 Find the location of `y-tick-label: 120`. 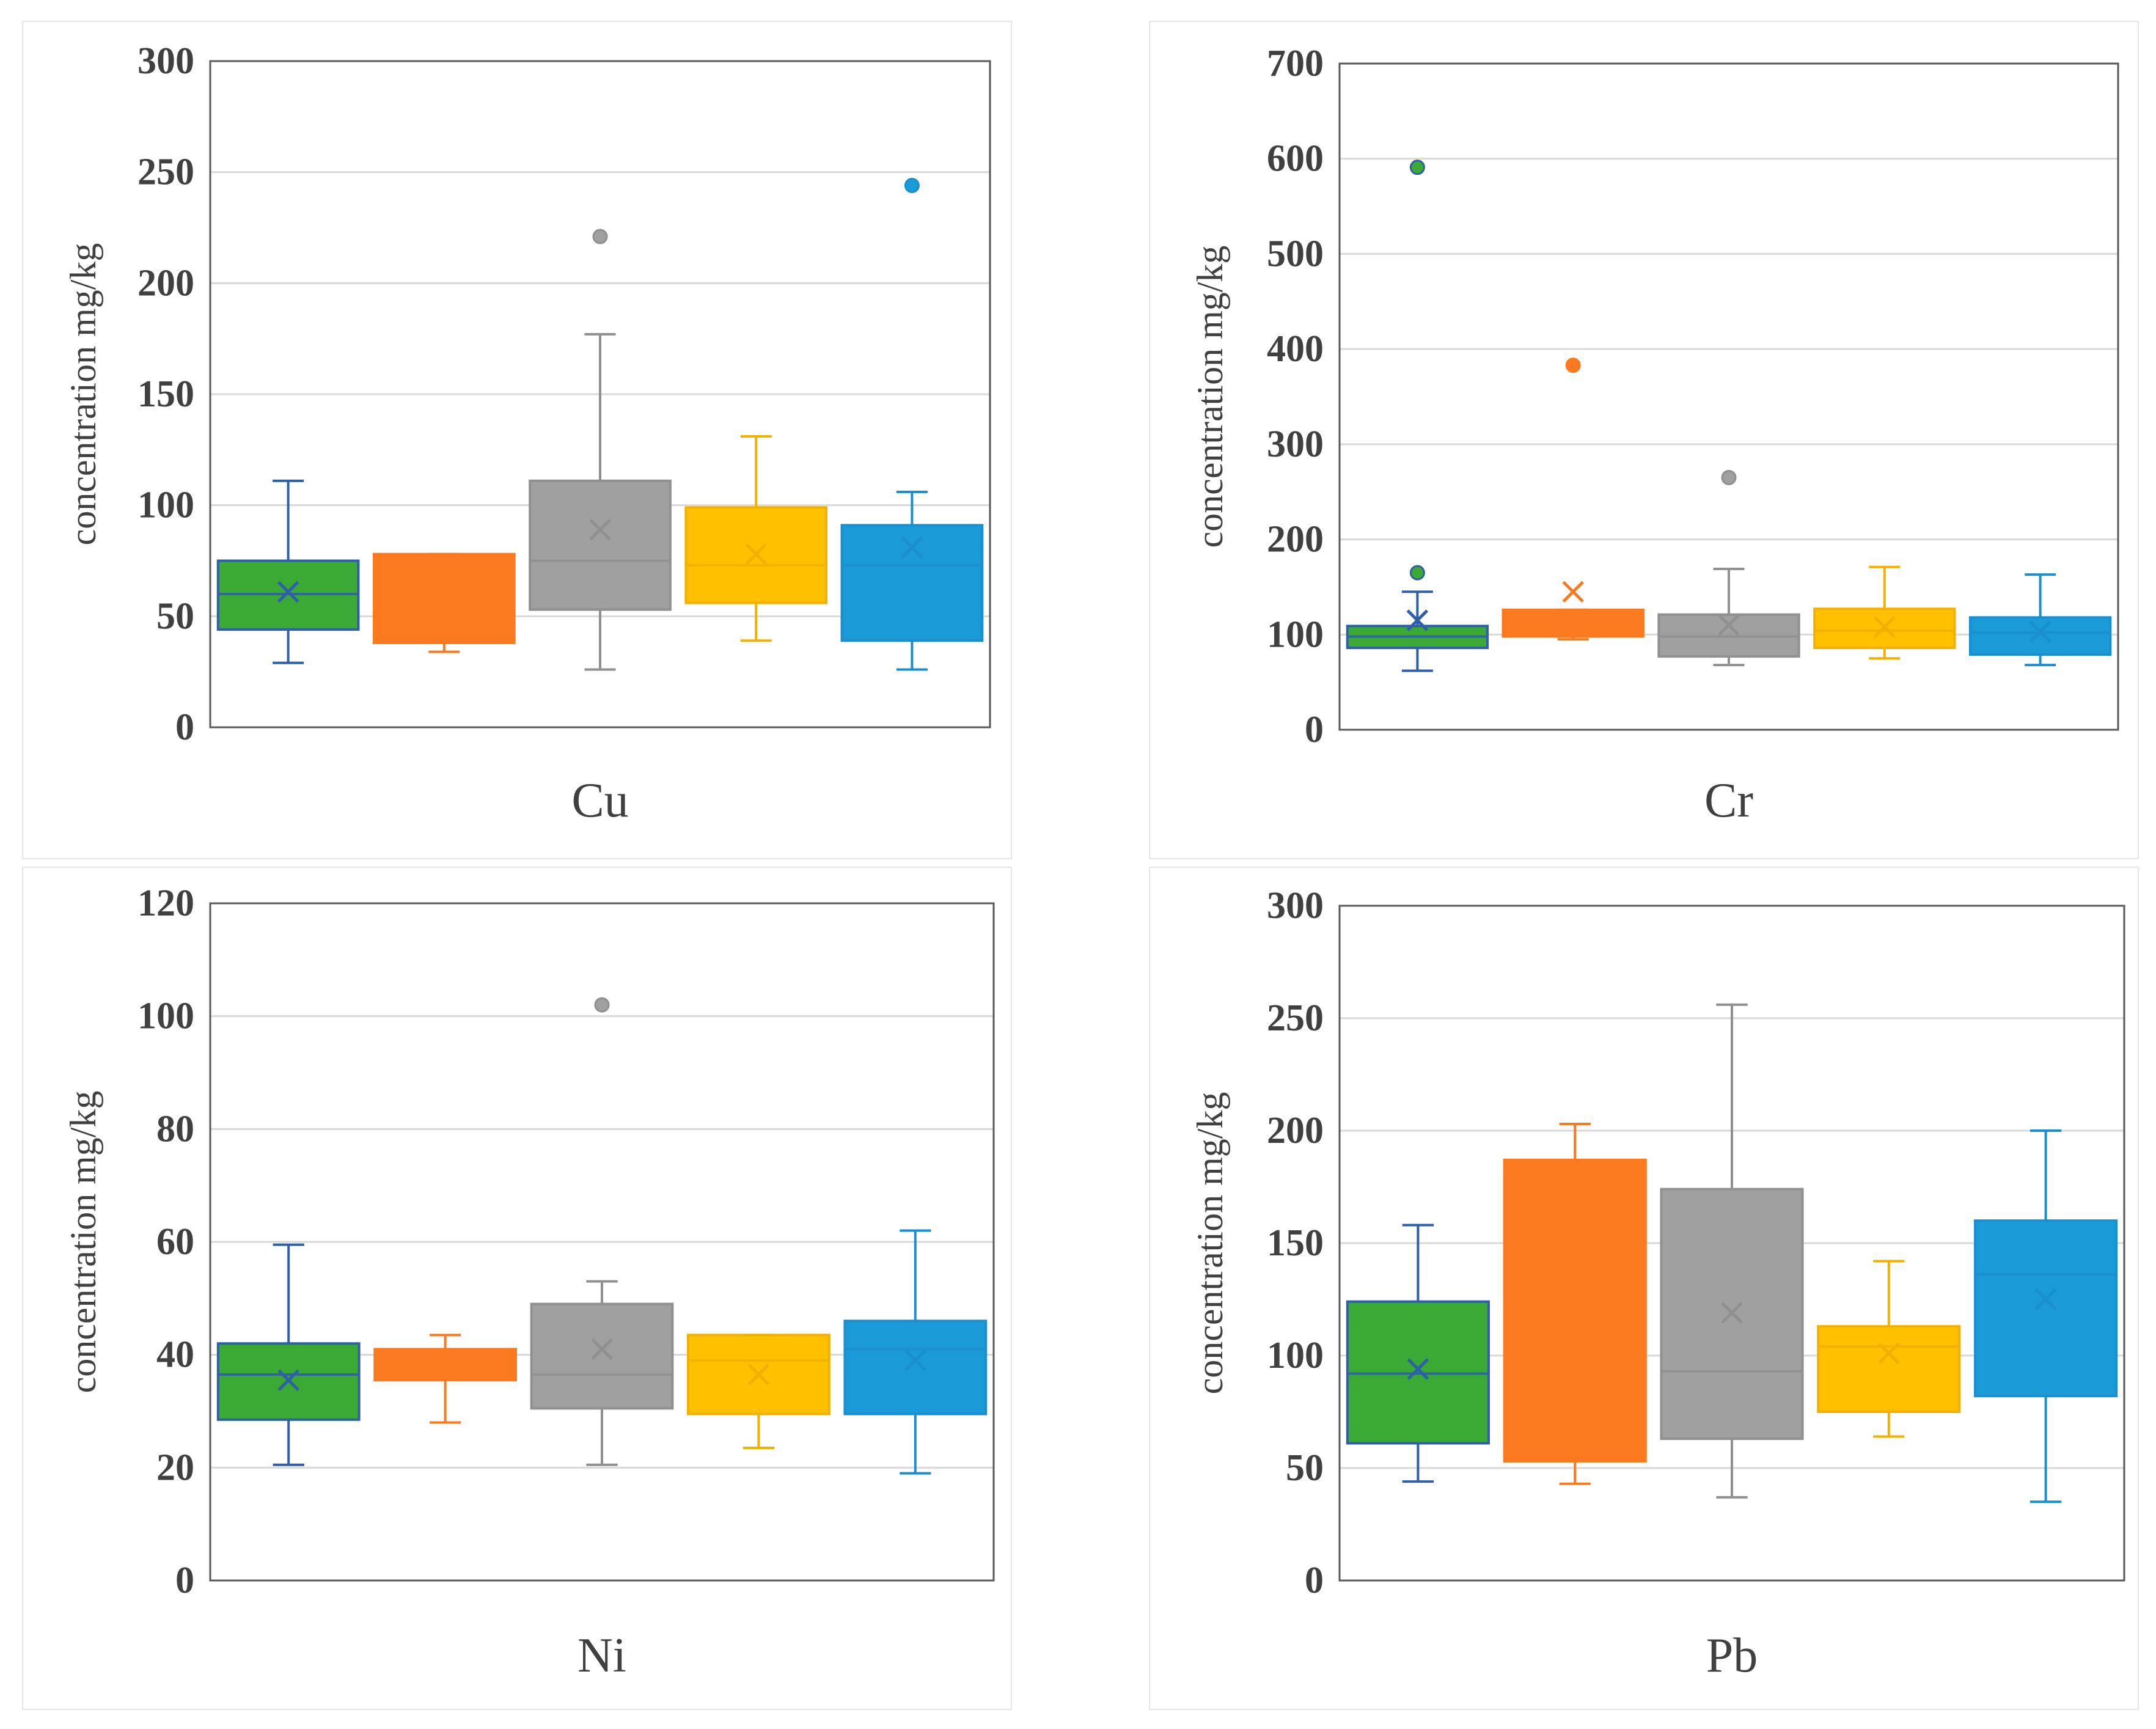

y-tick-label: 120 is located at coordinates (166, 903).